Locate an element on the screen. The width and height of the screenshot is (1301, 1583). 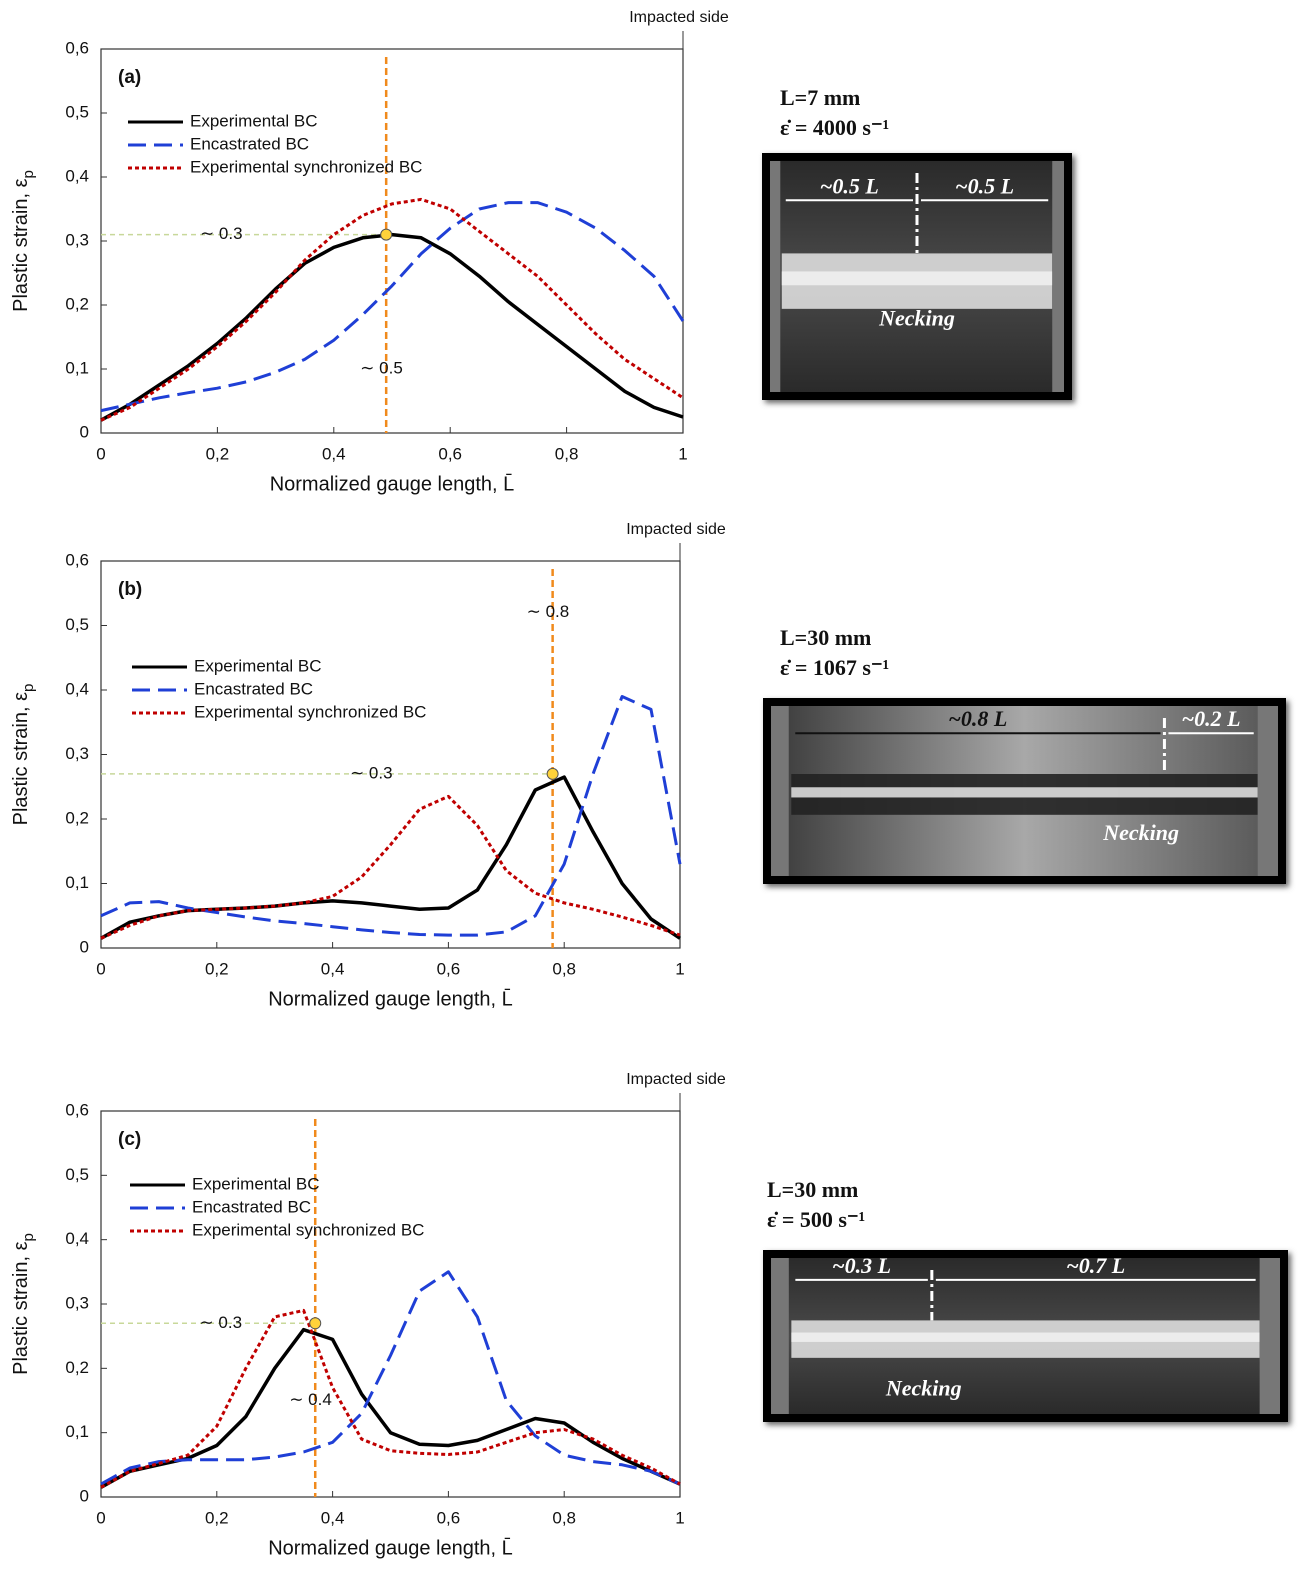
vline-label: ∼ 0.4 is located at coordinates (310, 1399).